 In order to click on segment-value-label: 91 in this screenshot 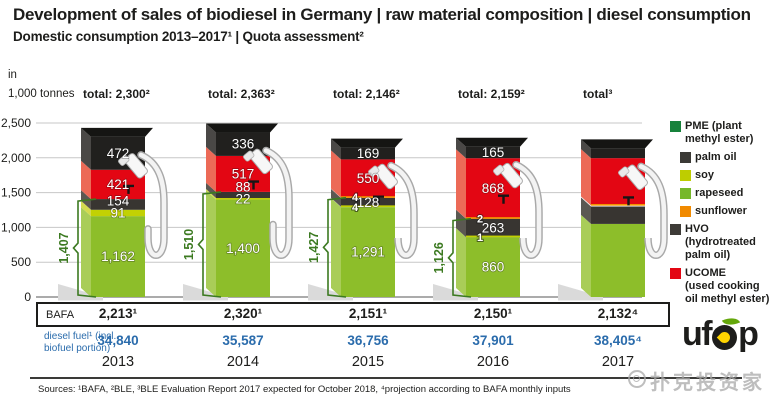, I will do `click(117, 212)`.